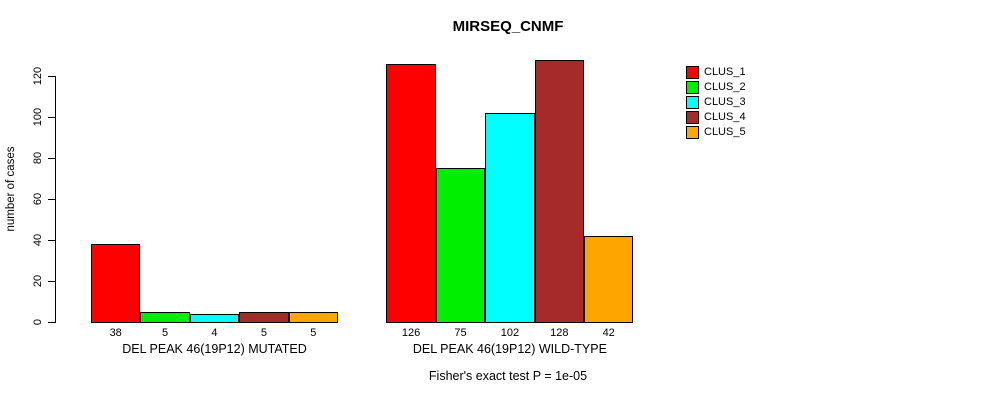 The image size is (990, 400). Describe the element at coordinates (510, 333) in the screenshot. I see `bar-value-label: 102` at that location.